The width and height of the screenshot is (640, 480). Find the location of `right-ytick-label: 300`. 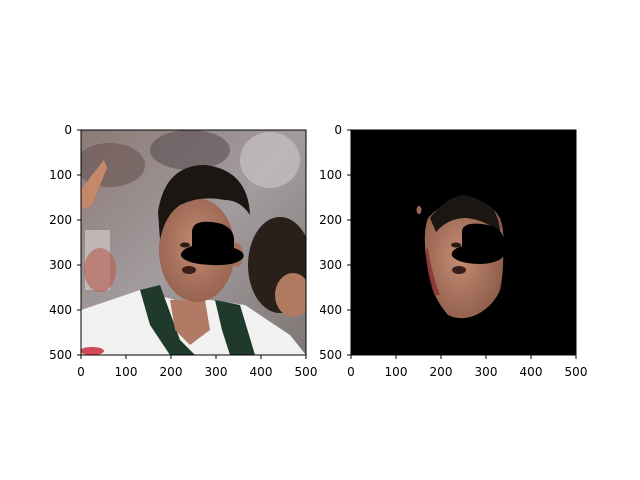

right-ytick-label: 300 is located at coordinates (331, 265).